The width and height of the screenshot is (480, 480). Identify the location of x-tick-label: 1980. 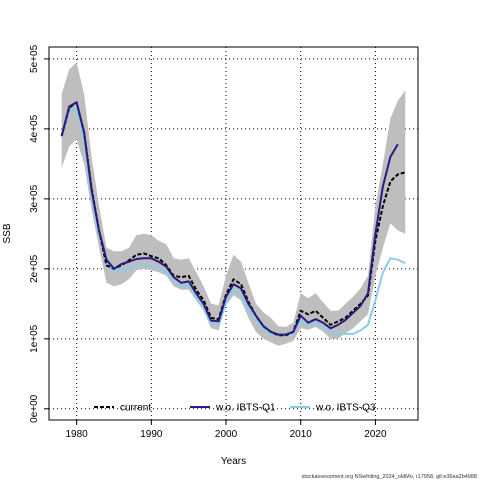
(77, 434).